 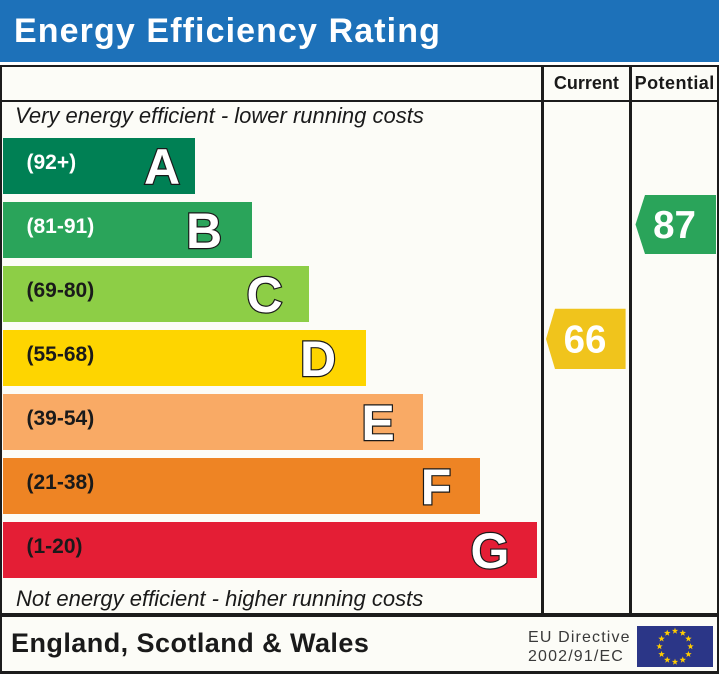 What do you see at coordinates (436, 487) in the screenshot?
I see `svg-text: F` at bounding box center [436, 487].